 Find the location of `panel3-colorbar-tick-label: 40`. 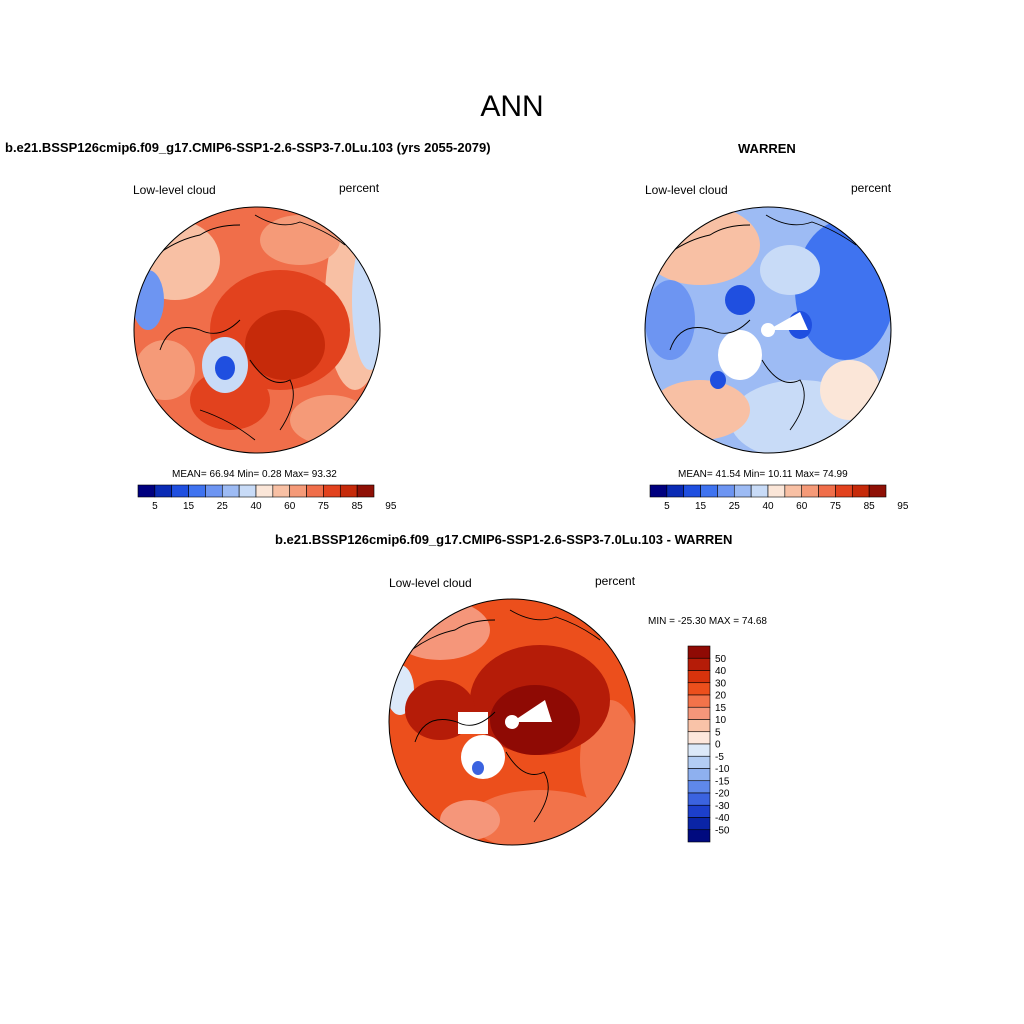

panel3-colorbar-tick-label: 40 is located at coordinates (721, 671).